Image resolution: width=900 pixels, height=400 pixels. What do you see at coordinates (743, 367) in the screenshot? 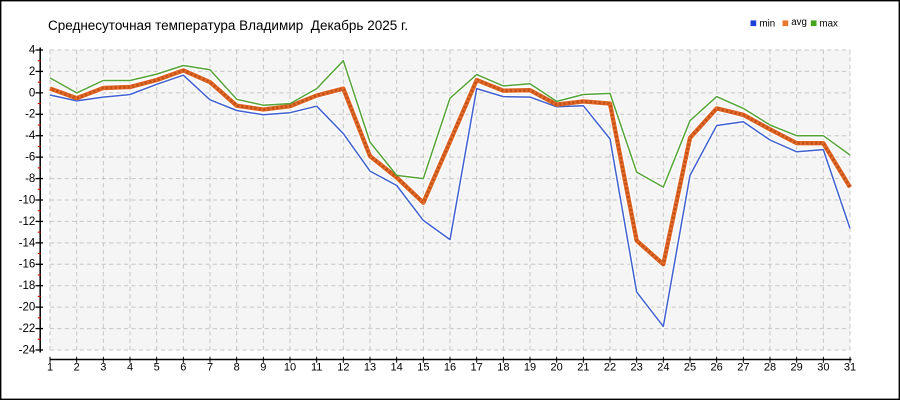
I see `svg-text: 27` at bounding box center [743, 367].